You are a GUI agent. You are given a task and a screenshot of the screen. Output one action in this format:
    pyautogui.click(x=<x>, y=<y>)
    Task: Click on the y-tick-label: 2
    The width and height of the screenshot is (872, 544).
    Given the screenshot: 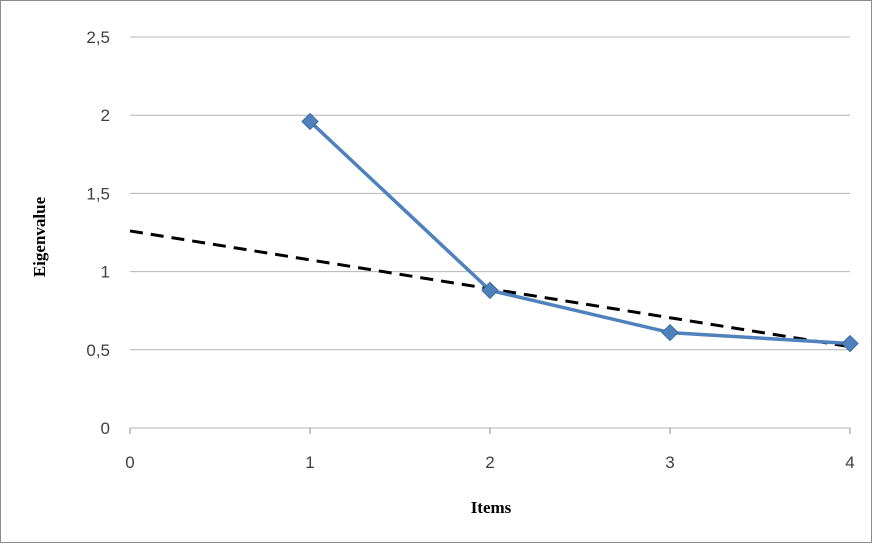 What is the action you would take?
    pyautogui.click(x=105, y=115)
    